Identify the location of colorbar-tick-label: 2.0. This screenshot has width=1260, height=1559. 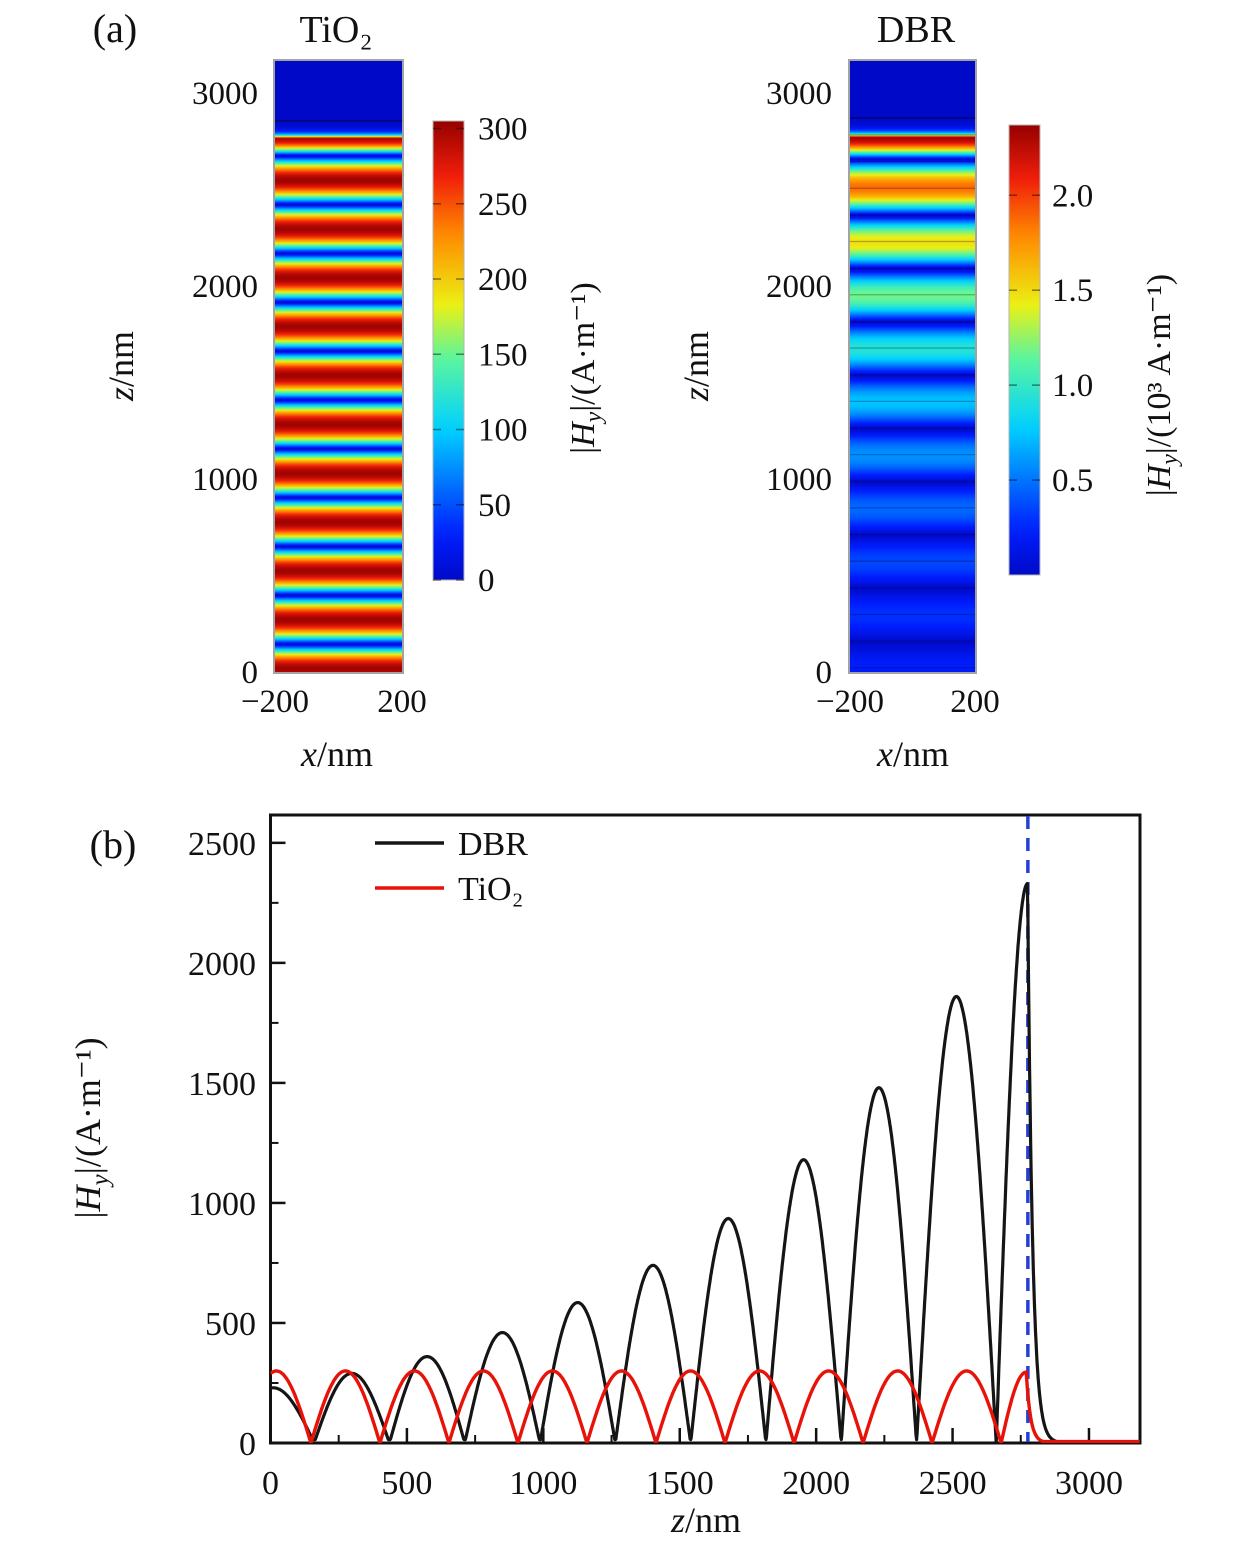
(1072, 196).